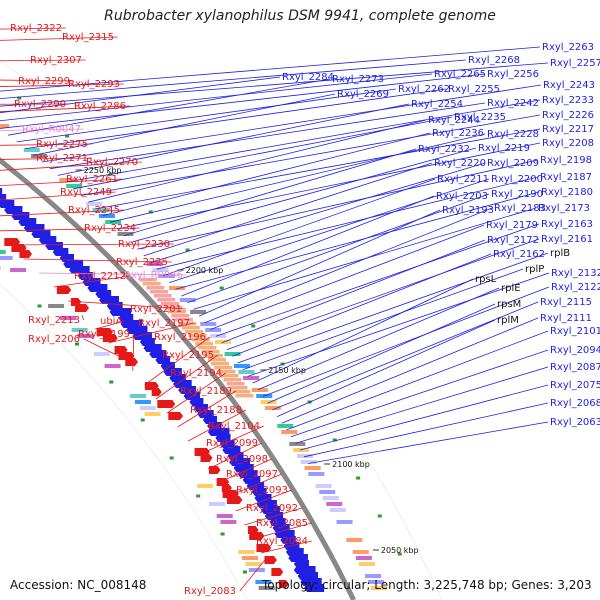  Describe the element at coordinates (111, 321) in the screenshot. I see `forward-gene-label: ubiA` at that location.